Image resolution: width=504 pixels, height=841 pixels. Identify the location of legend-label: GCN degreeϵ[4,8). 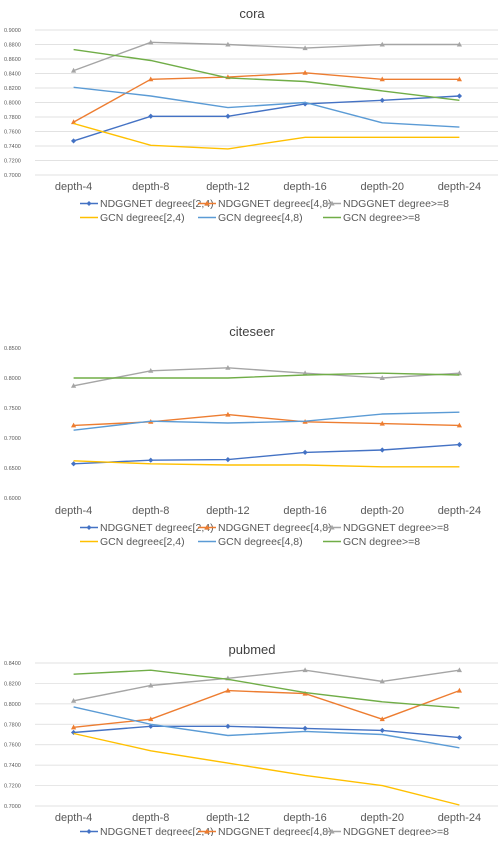
(260, 542).